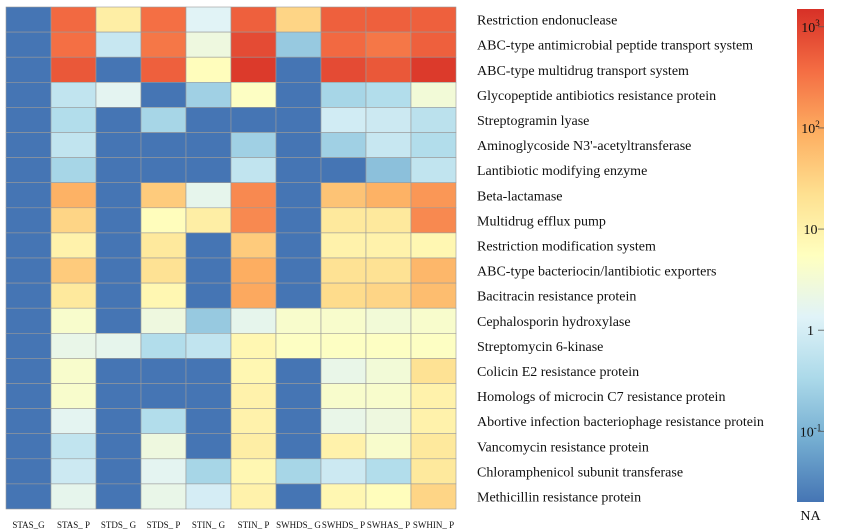 This screenshot has height=532, width=851. What do you see at coordinates (298, 525) in the screenshot?
I see `column-label: SWHDS_ G` at bounding box center [298, 525].